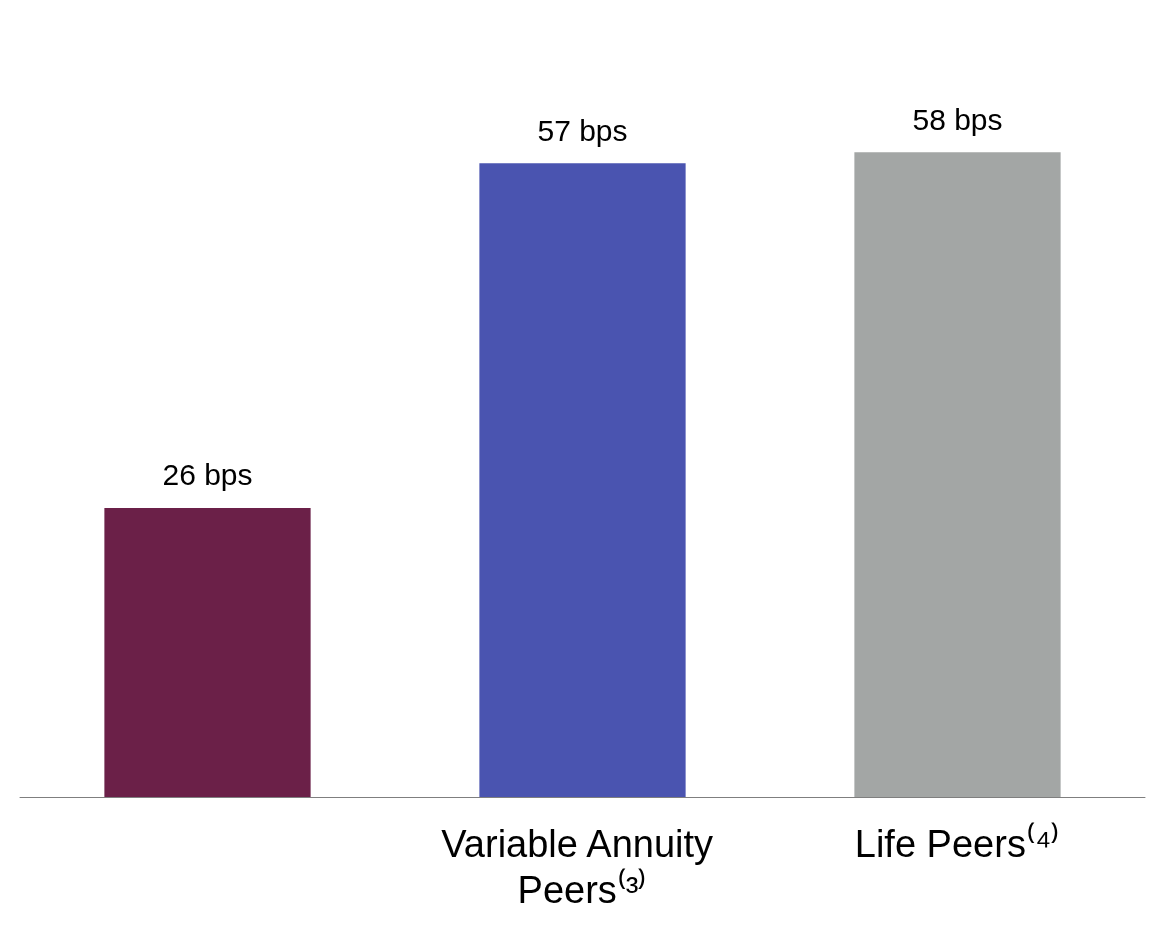 The width and height of the screenshot is (1160, 947). Describe the element at coordinates (207, 475) in the screenshot. I see `data-label: 26 bps` at that location.